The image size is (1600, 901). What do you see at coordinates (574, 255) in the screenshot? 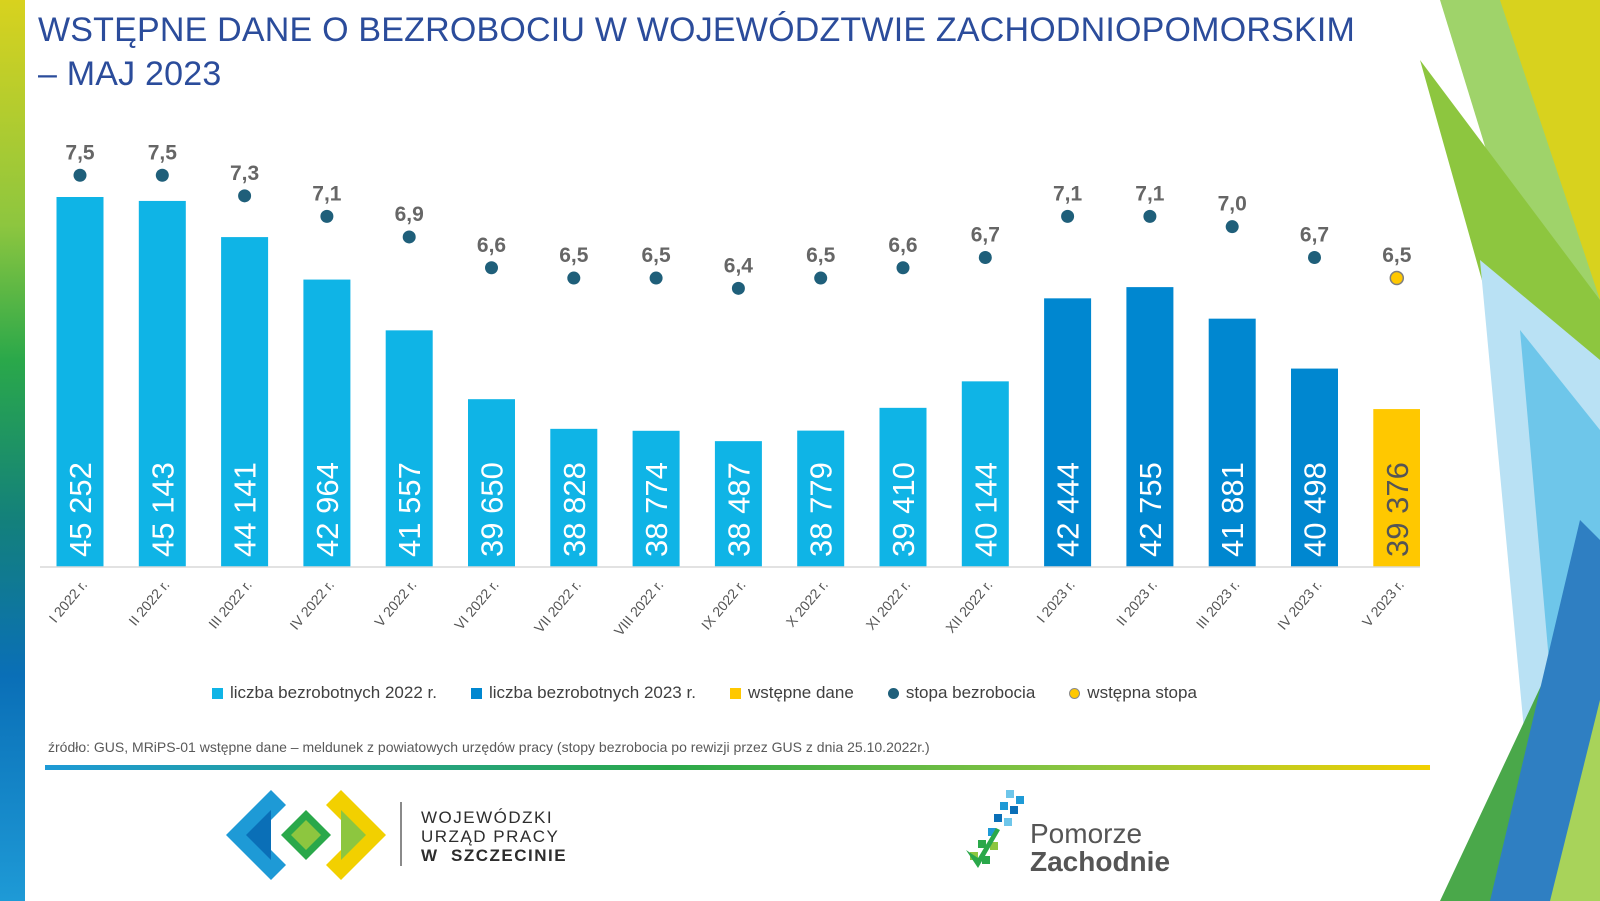
I see `rate-label-7: 6,5` at bounding box center [574, 255].